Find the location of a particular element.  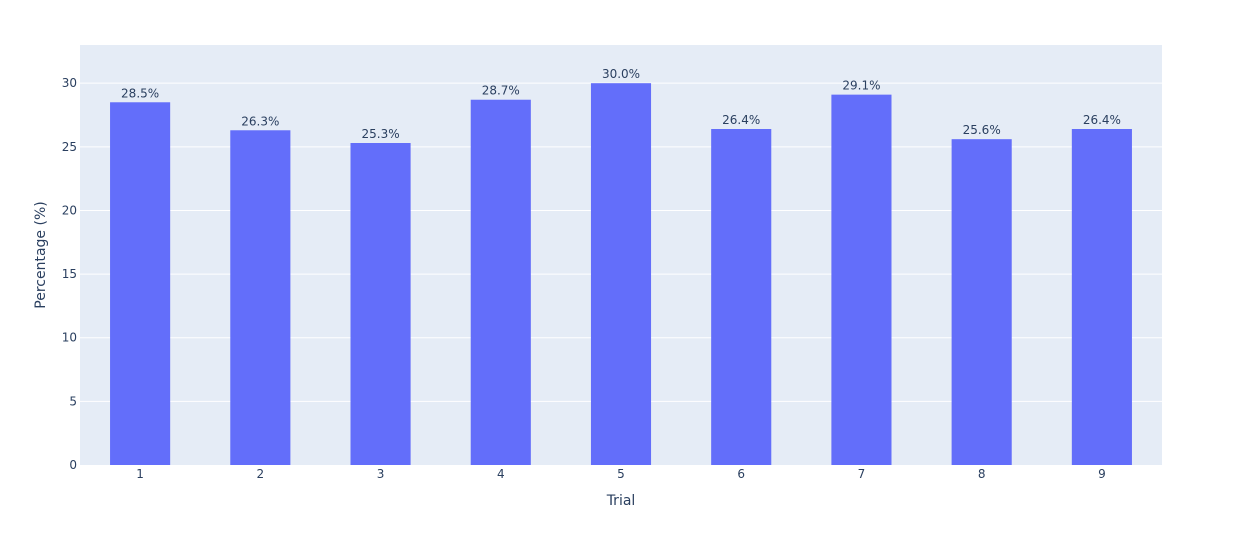

x-tick-label: 1 is located at coordinates (140, 474).